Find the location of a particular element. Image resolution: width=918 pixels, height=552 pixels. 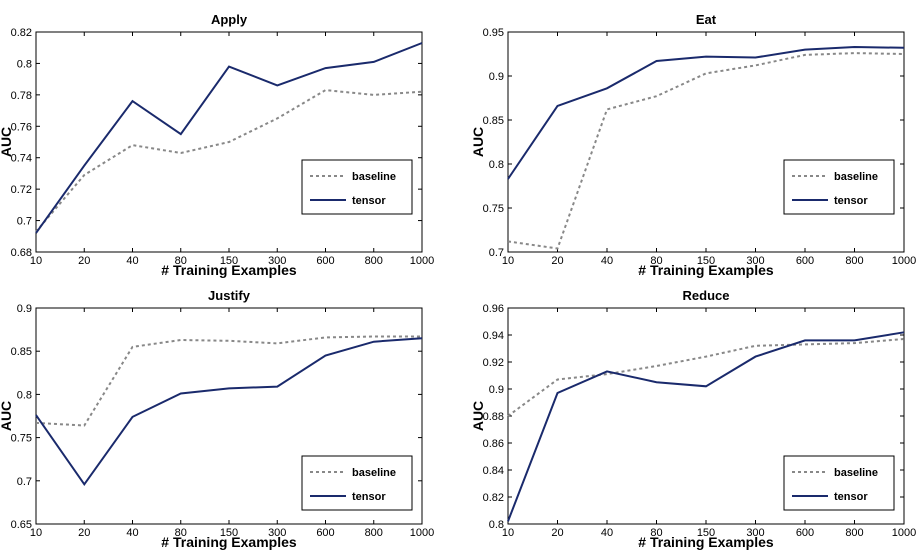

y-tick-label: 0.65 is located at coordinates (21, 525).